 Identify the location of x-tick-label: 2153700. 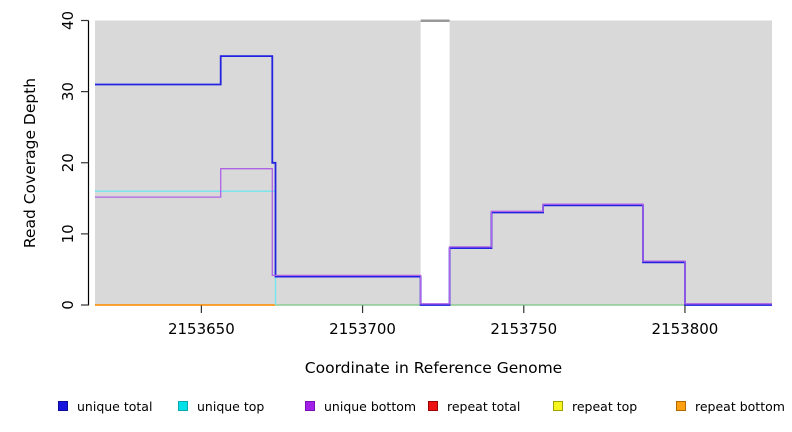
(362, 329).